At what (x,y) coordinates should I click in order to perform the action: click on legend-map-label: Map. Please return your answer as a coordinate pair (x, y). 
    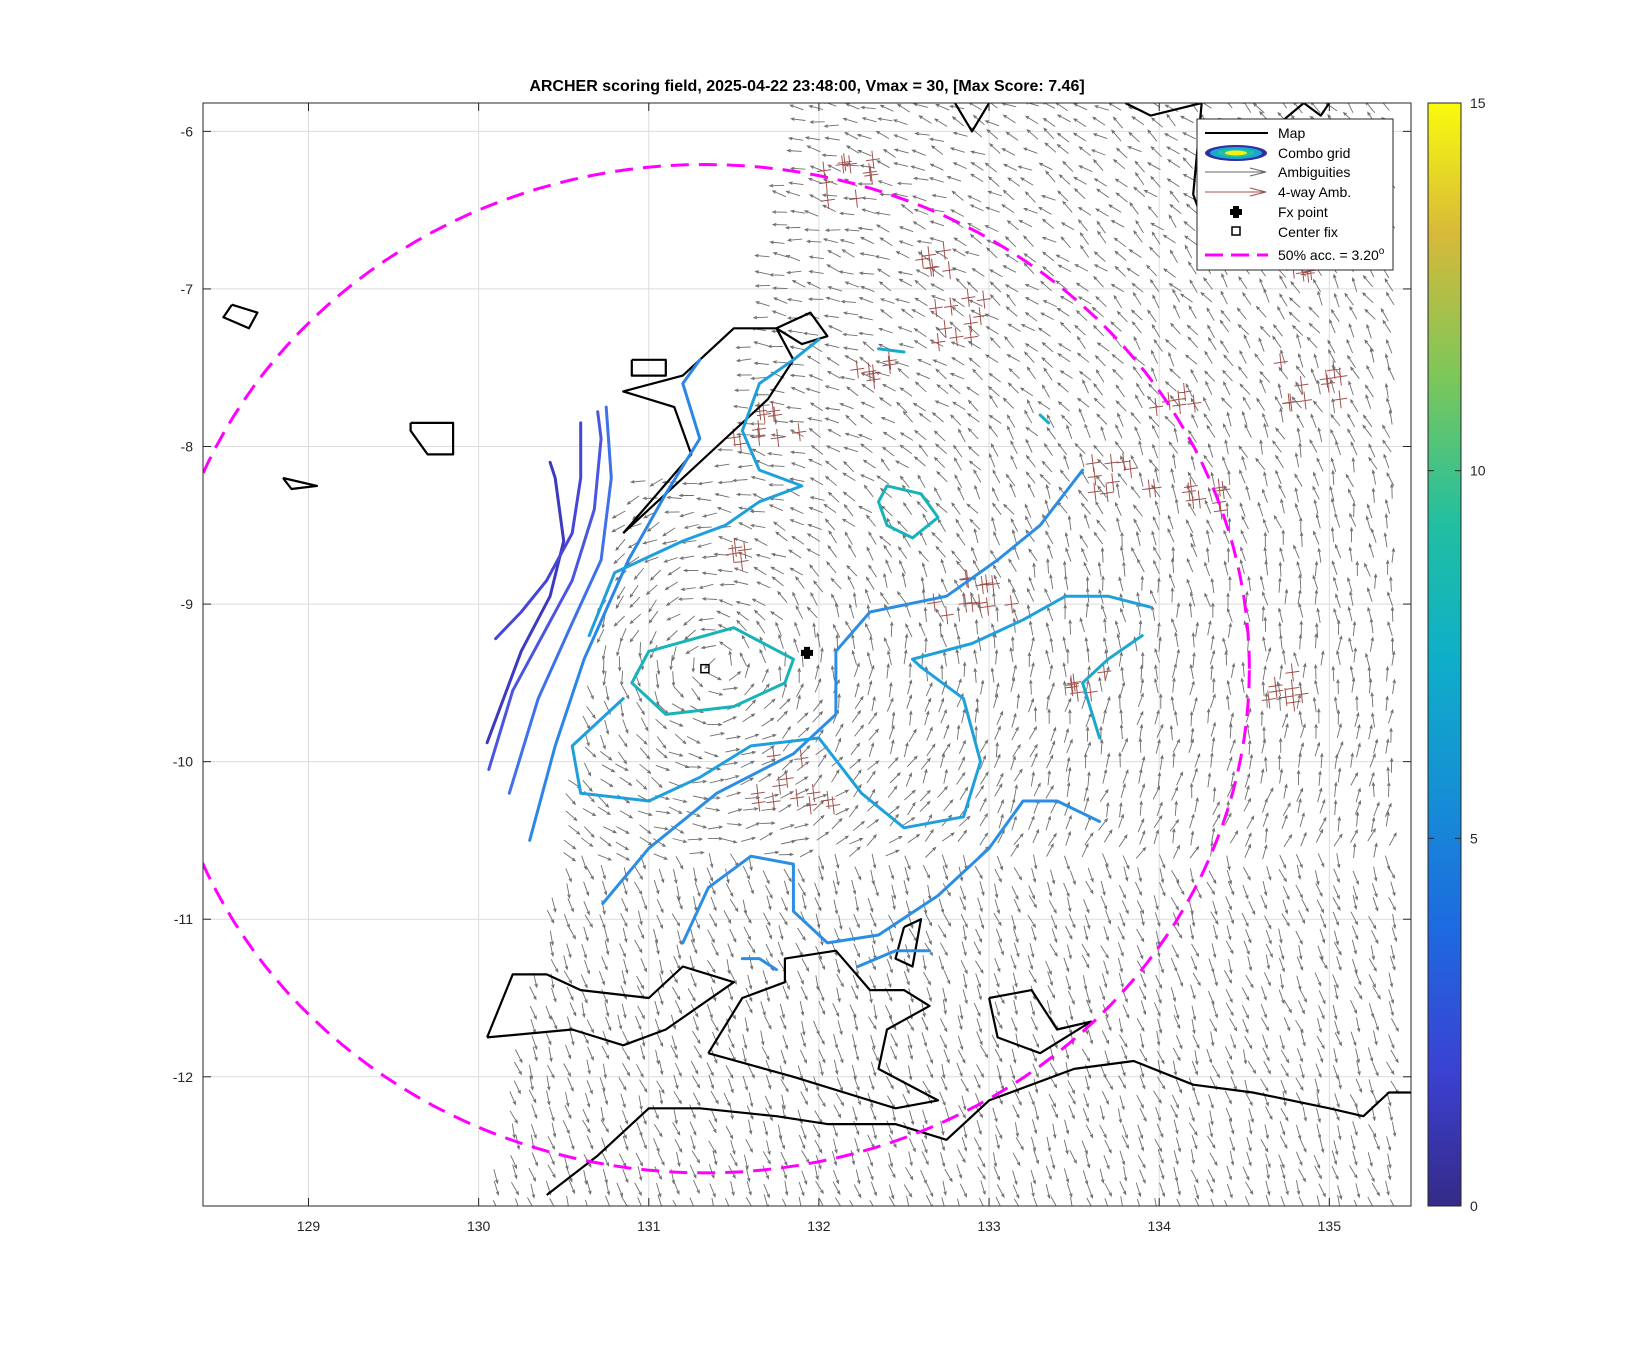
    Looking at the image, I should click on (1291, 133).